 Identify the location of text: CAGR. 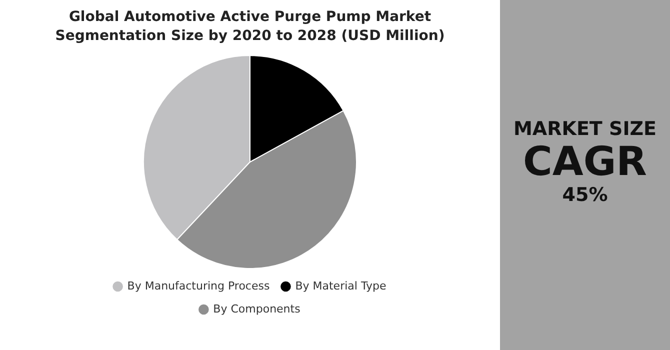
(585, 162).